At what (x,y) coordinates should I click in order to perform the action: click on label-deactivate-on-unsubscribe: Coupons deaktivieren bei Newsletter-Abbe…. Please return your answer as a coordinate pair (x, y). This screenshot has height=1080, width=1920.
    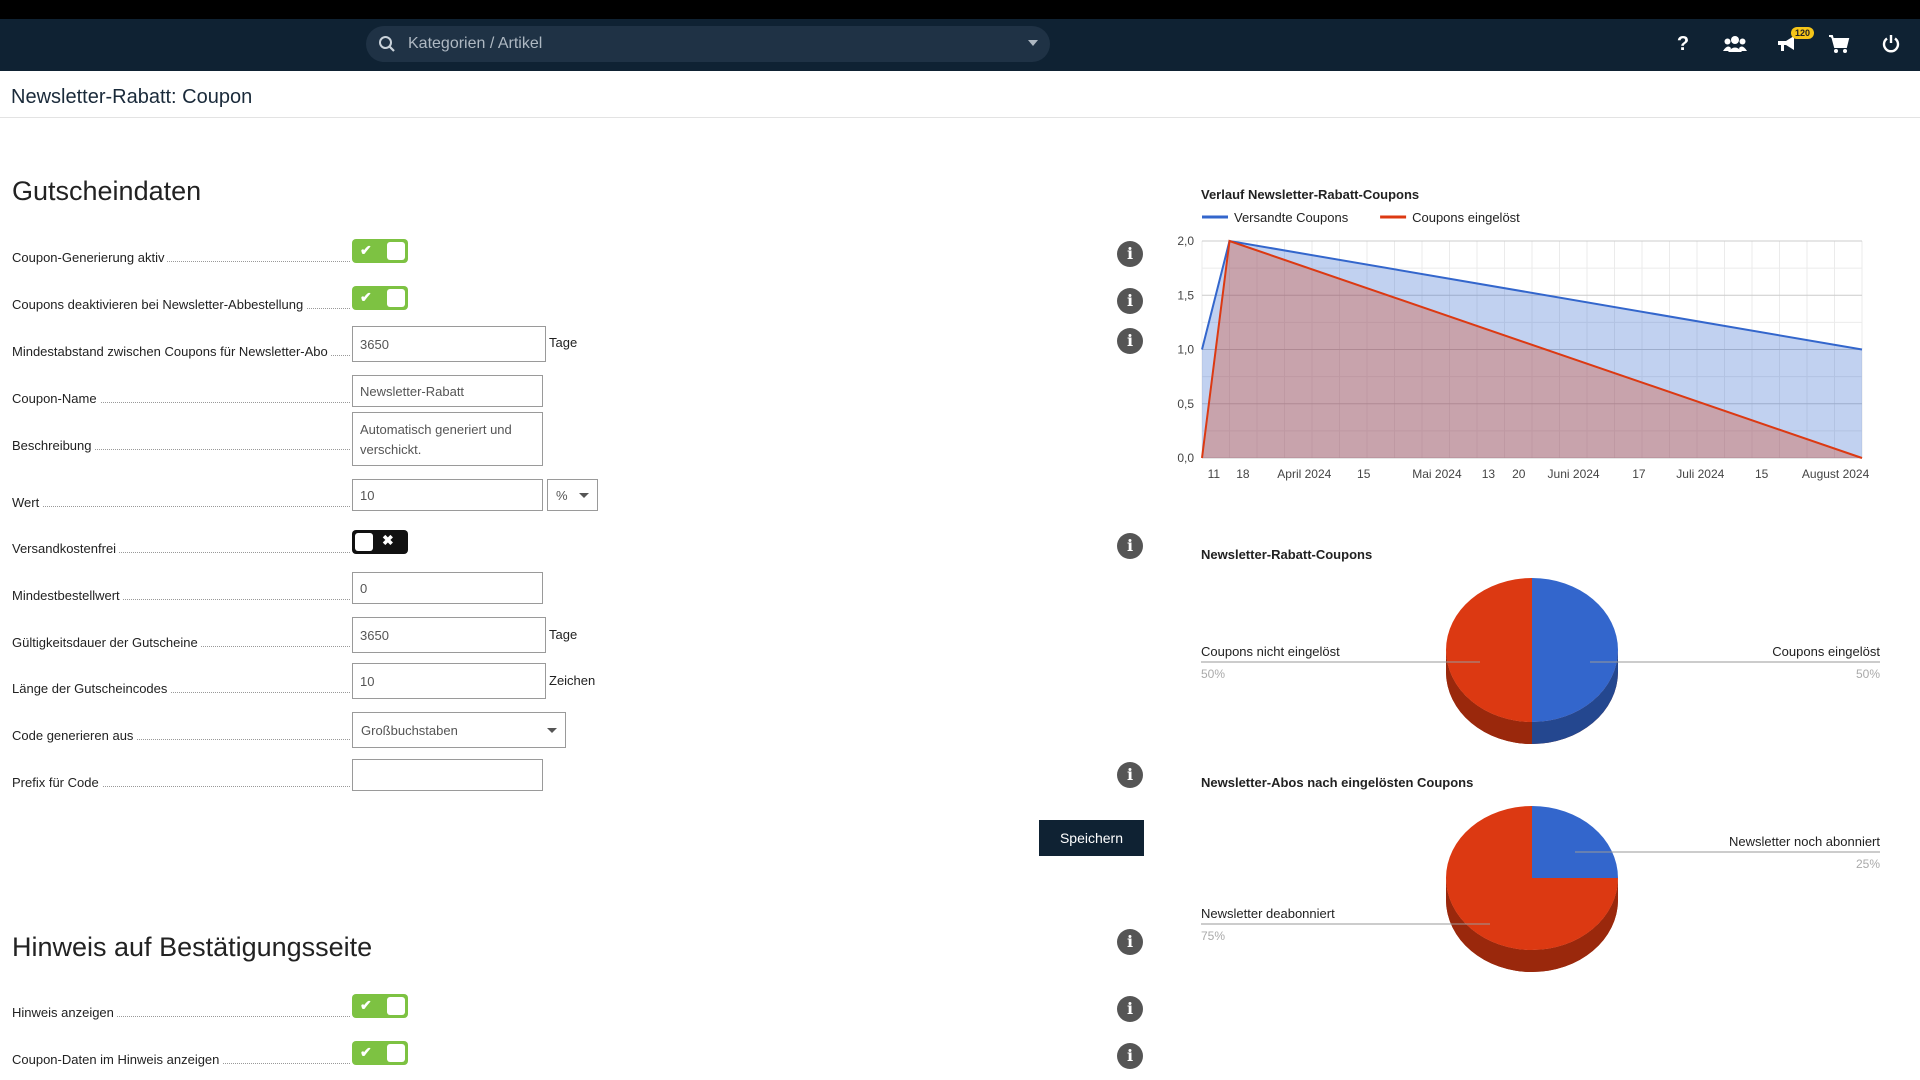
    Looking at the image, I should click on (181, 304).